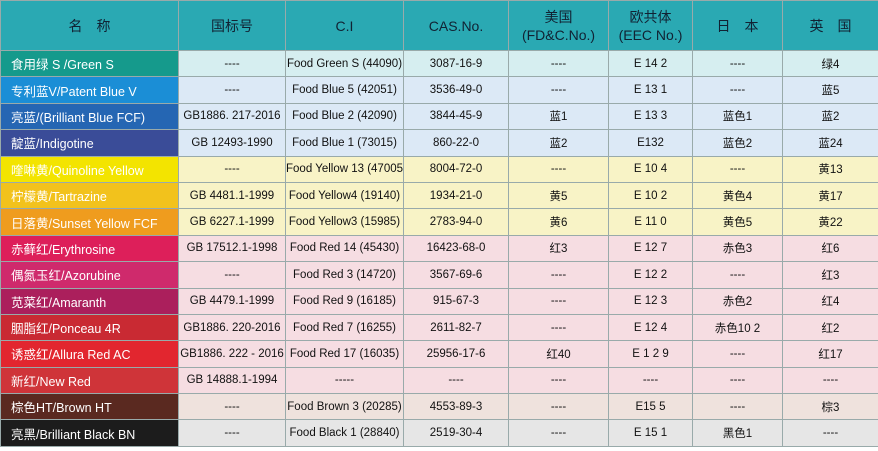 This screenshot has height=451, width=878. Describe the element at coordinates (89, 354) in the screenshot. I see `colorant-name: 诱惑红/Allura Red AC` at that location.